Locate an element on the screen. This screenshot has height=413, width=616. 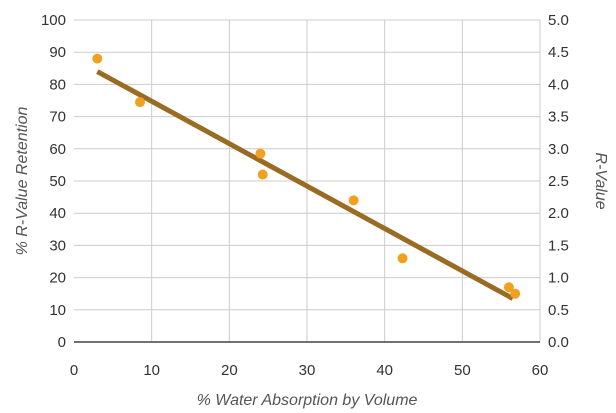
y-axis-ticks: 0 10 20 30 40 50 60 70 80 90 100 is located at coordinates (53, 181).